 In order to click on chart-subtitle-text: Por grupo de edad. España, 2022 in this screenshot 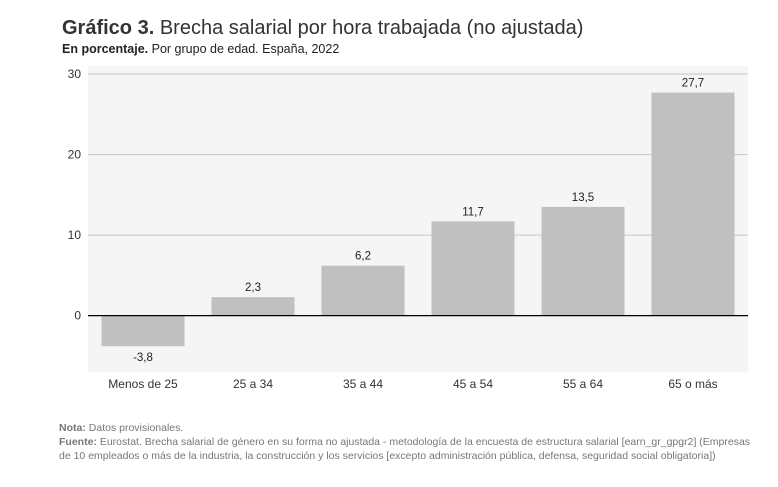, I will do `click(245, 49)`.